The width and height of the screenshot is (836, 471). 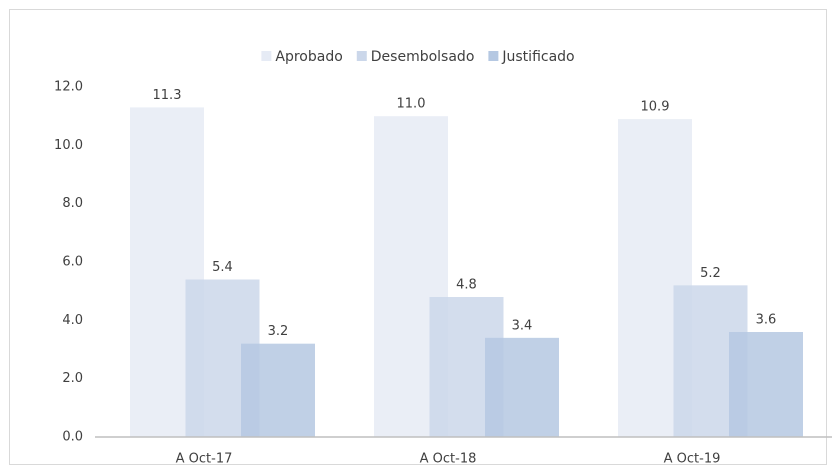 I want to click on data-label: 4.8, so click(x=466, y=285).